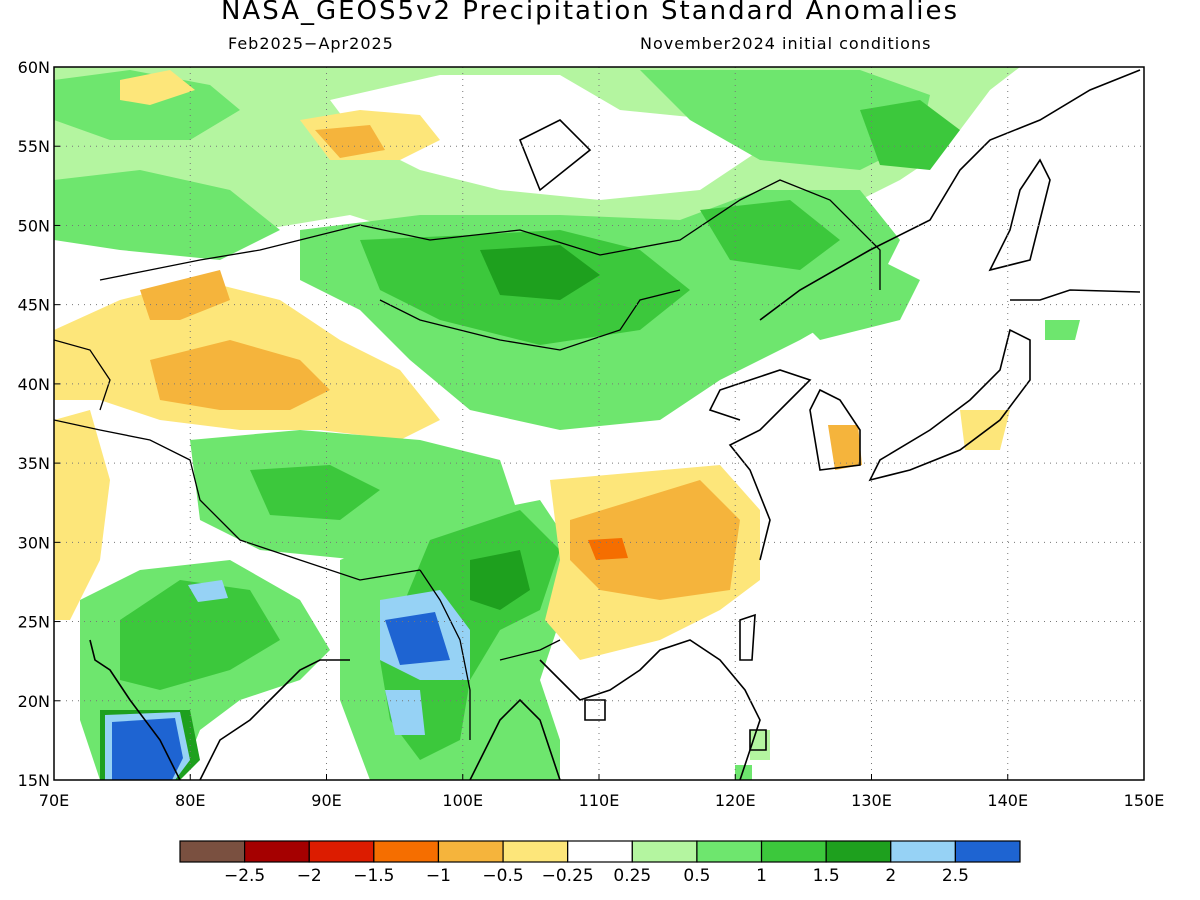  What do you see at coordinates (326, 800) in the screenshot?
I see `lon-tick-label: 90E` at bounding box center [326, 800].